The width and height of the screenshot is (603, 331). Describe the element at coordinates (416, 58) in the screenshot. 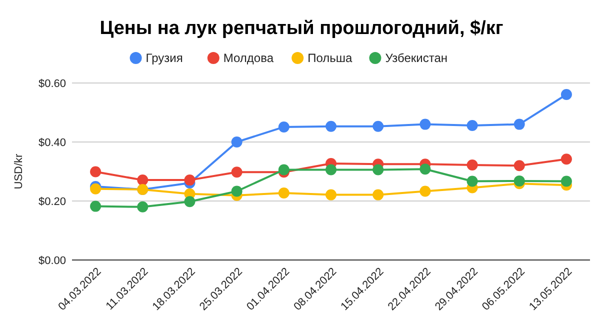

I see `legend-label: Узбекистан` at that location.